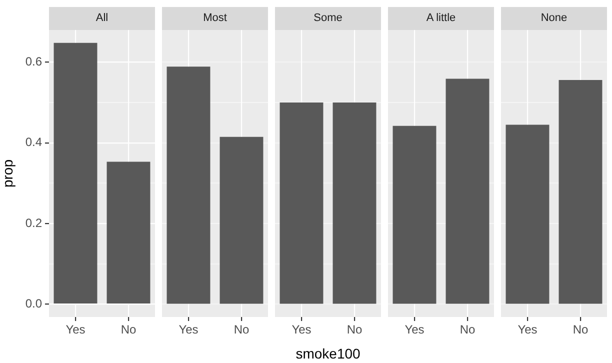 This screenshot has width=612, height=363. I want to click on chart-title: None, so click(554, 18).